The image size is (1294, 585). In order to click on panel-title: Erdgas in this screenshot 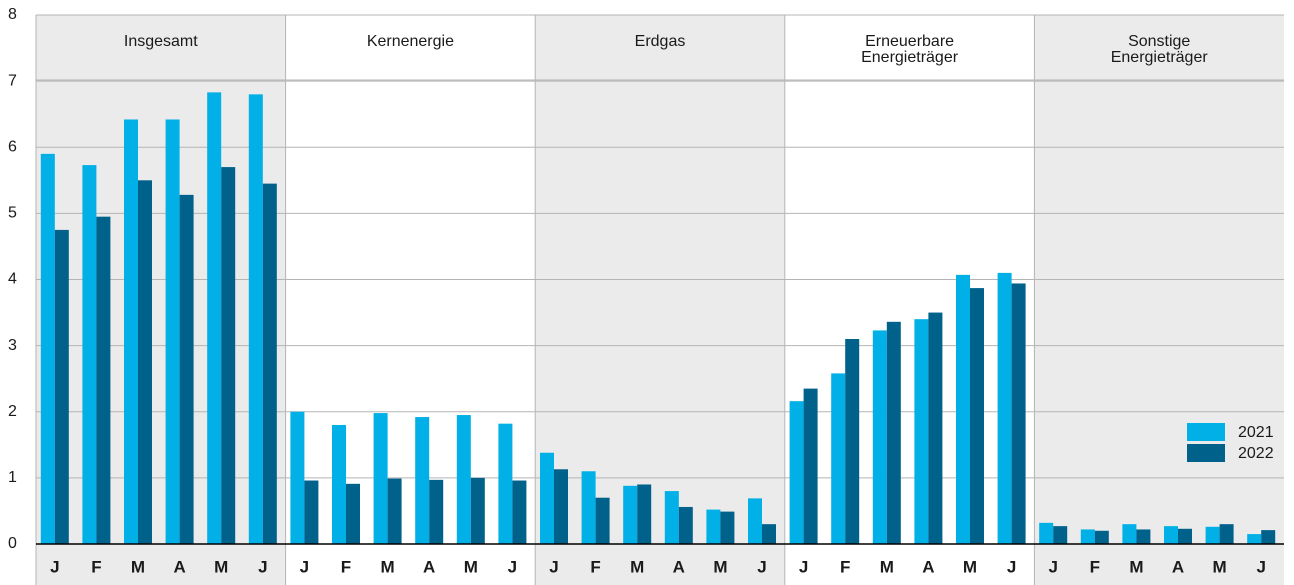, I will do `click(660, 41)`.